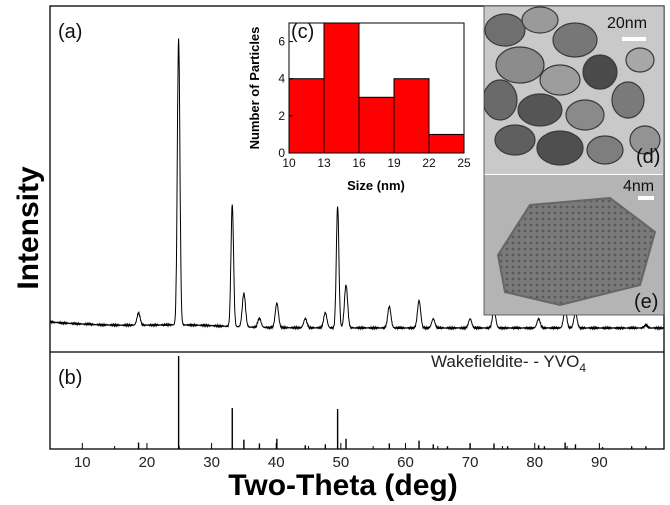 The height and width of the screenshot is (505, 670). What do you see at coordinates (289, 163) in the screenshot?
I see `histogram-x-tick-label: 10` at bounding box center [289, 163].